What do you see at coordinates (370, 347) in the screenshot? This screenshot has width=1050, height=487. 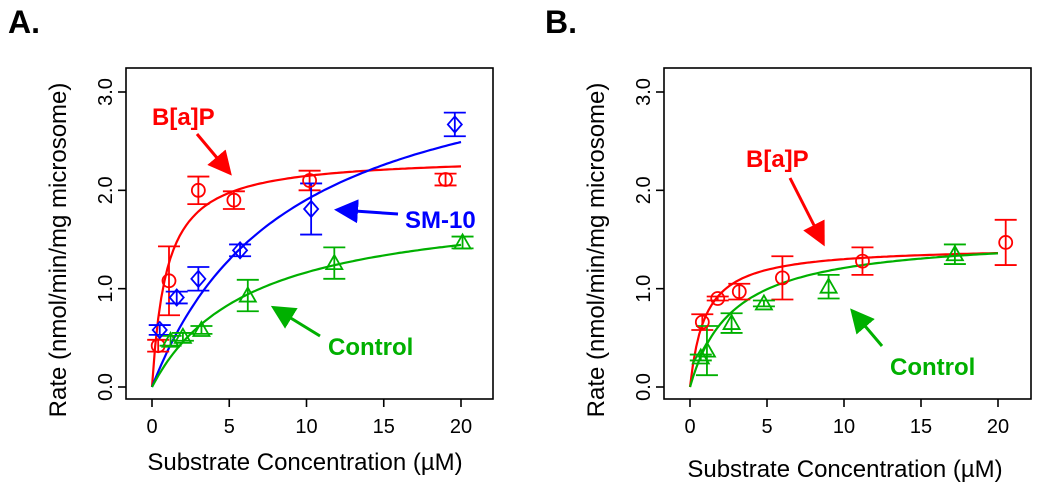 I see `panel-a-control-annotation: Control` at bounding box center [370, 347].